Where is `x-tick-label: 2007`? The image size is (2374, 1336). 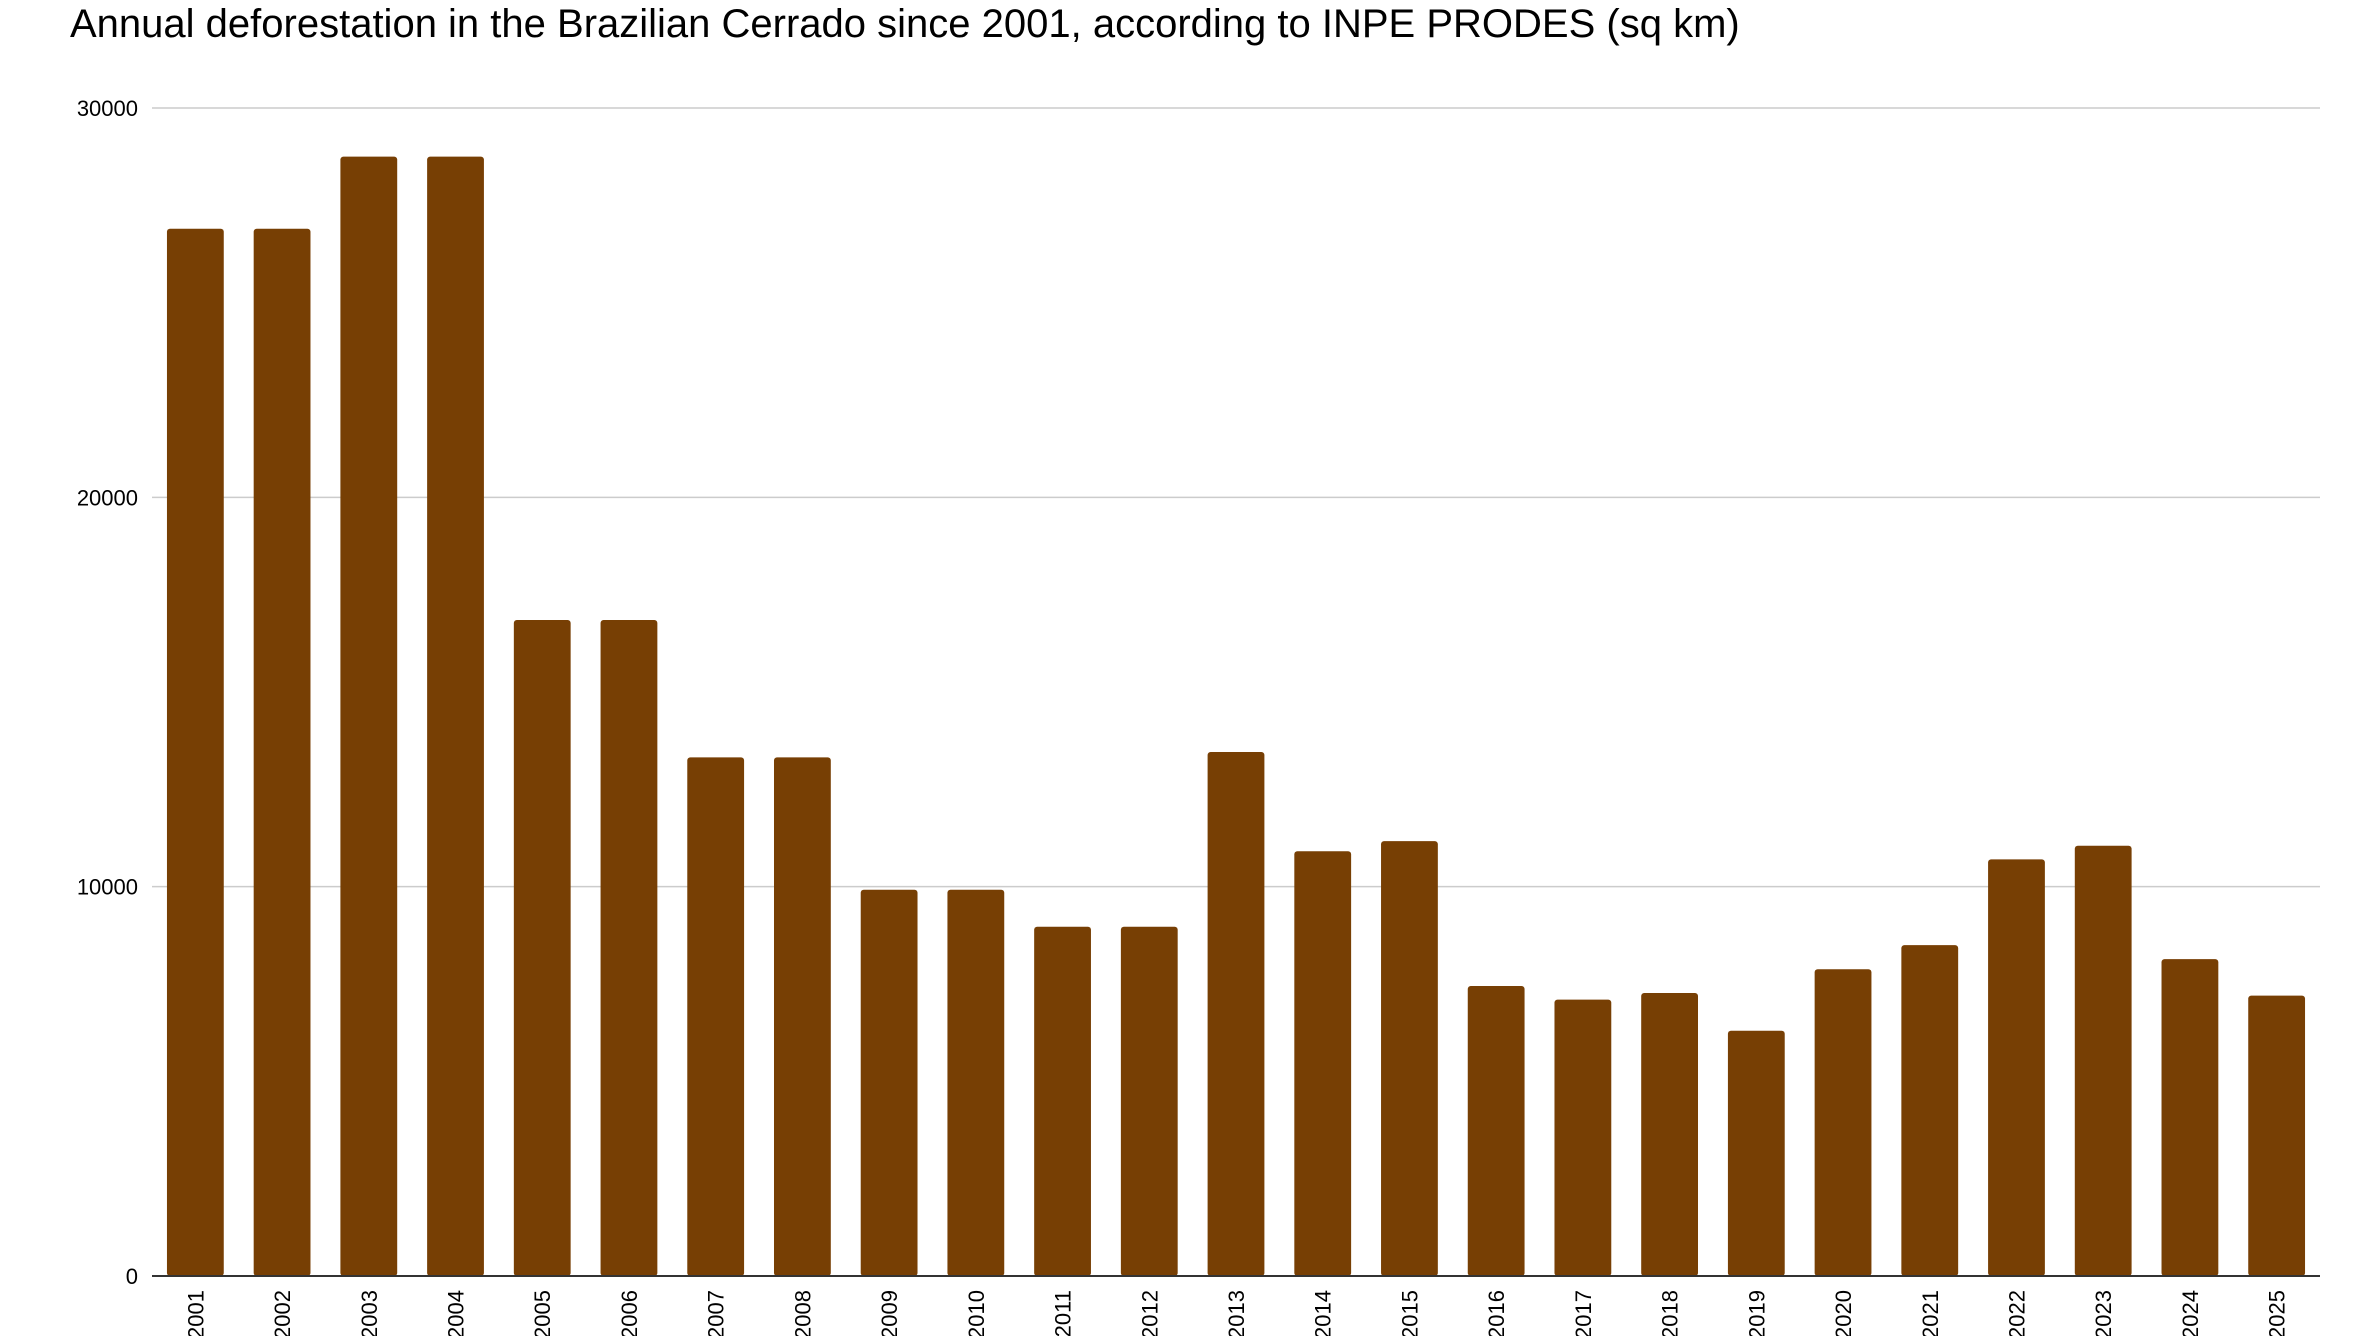
x-tick-label: 2007 is located at coordinates (716, 1313).